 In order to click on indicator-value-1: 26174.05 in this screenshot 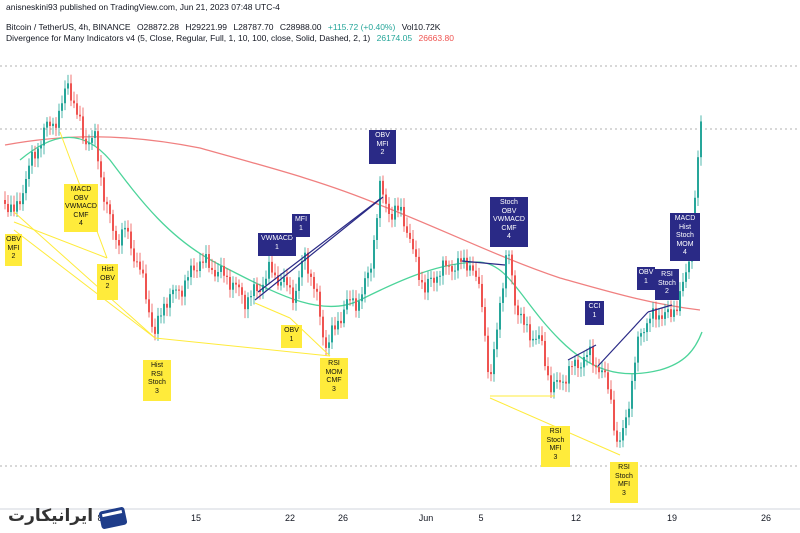, I will do `click(394, 38)`.